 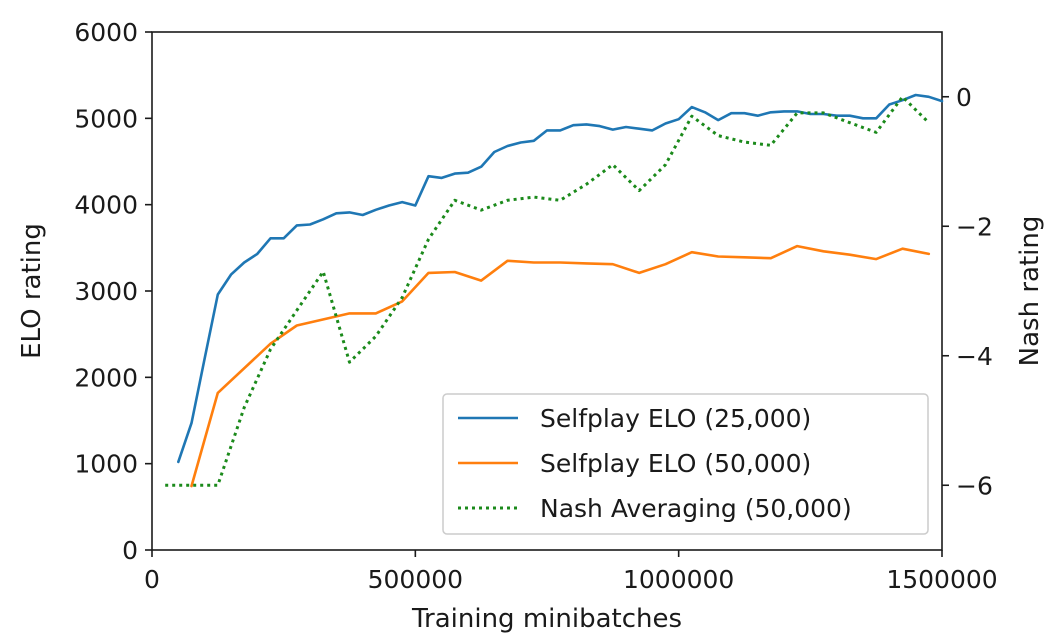 What do you see at coordinates (152, 579) in the screenshot?
I see `x-tick-label: 0` at bounding box center [152, 579].